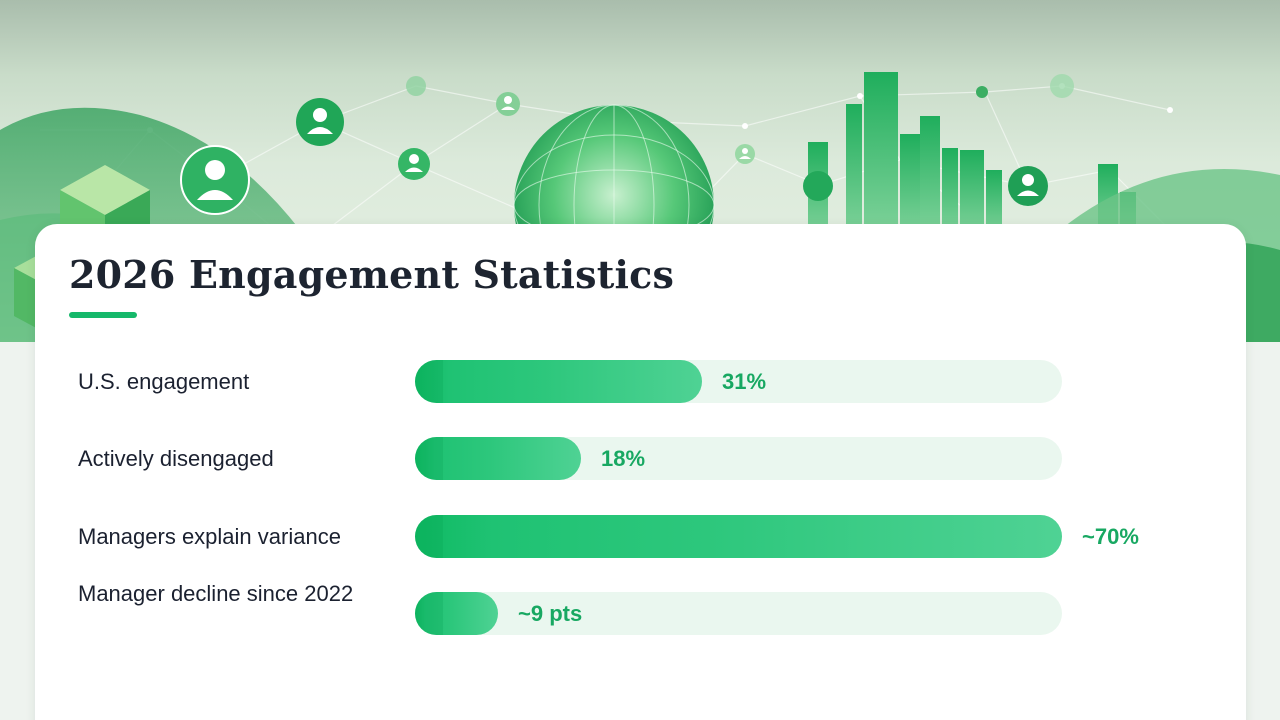  Describe the element at coordinates (216, 593) in the screenshot. I see `bar-category-label: Manager decline since 2022` at that location.